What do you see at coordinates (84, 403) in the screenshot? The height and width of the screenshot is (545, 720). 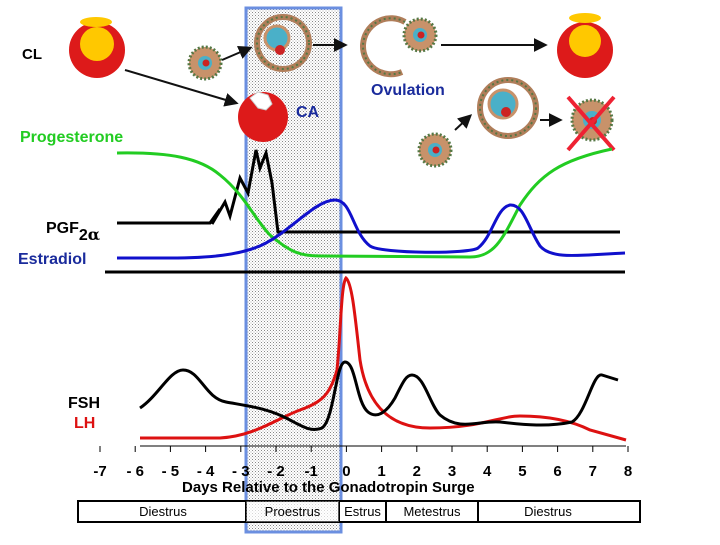 I see `fsh-label: FSH` at bounding box center [84, 403].